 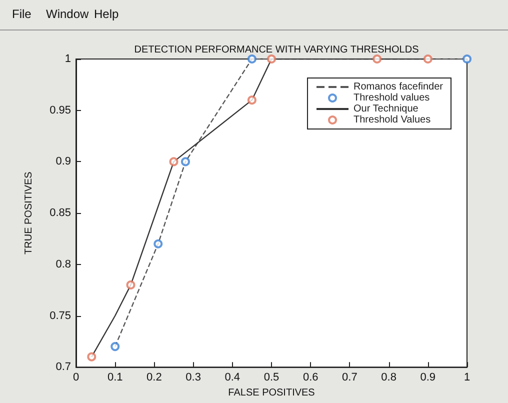 What do you see at coordinates (467, 378) in the screenshot?
I see `x-tick-label: 1` at bounding box center [467, 378].